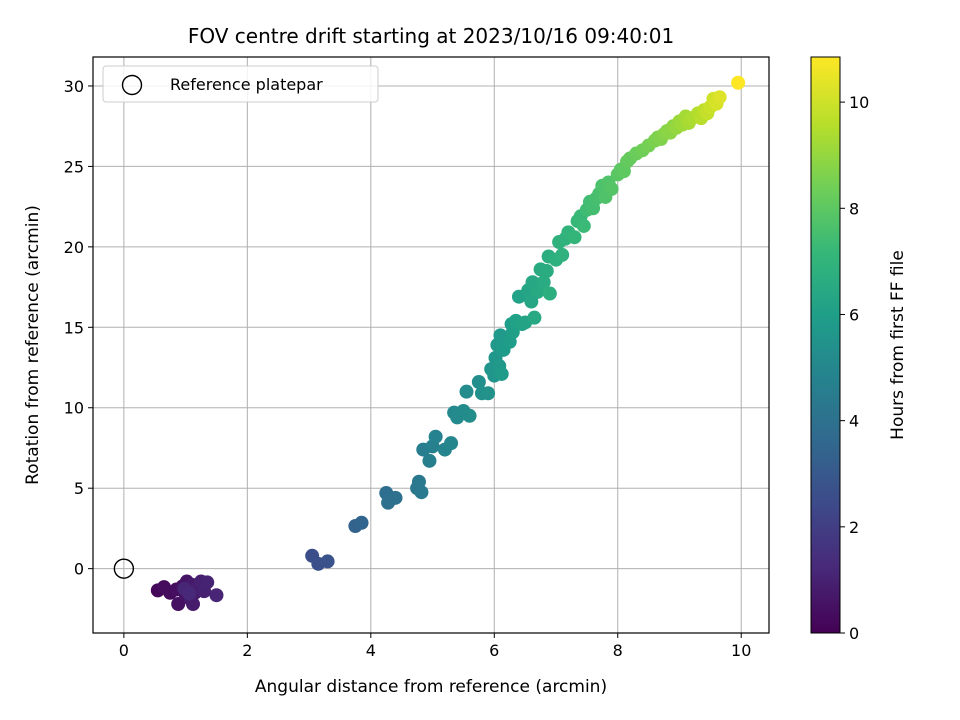 This screenshot has width=960, height=720. What do you see at coordinates (247, 650) in the screenshot?
I see `x-tick-label: 2` at bounding box center [247, 650].